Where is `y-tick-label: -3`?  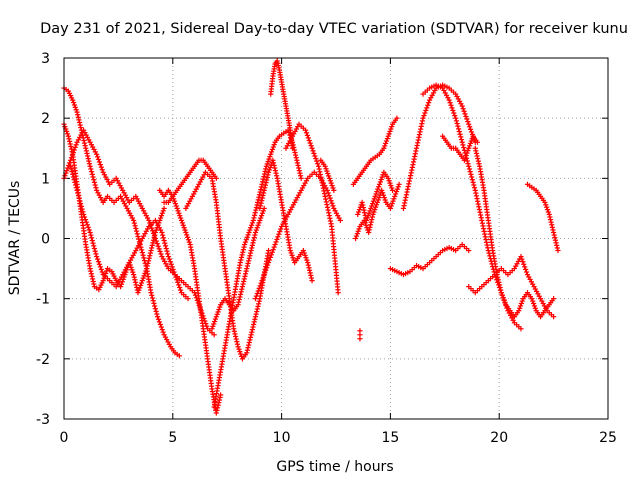 y-tick-label: -3 is located at coordinates (43, 420).